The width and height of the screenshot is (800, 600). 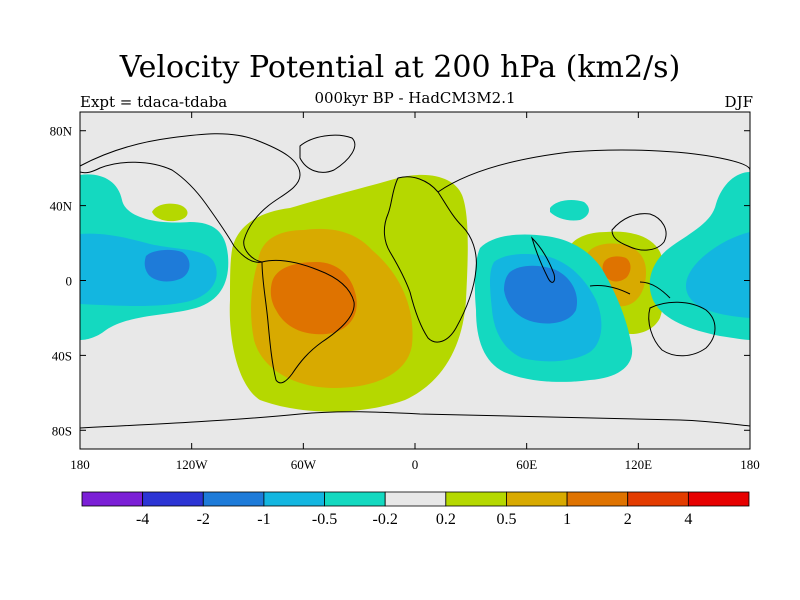 I want to click on coastline-eurasia, so click(x=593, y=216).